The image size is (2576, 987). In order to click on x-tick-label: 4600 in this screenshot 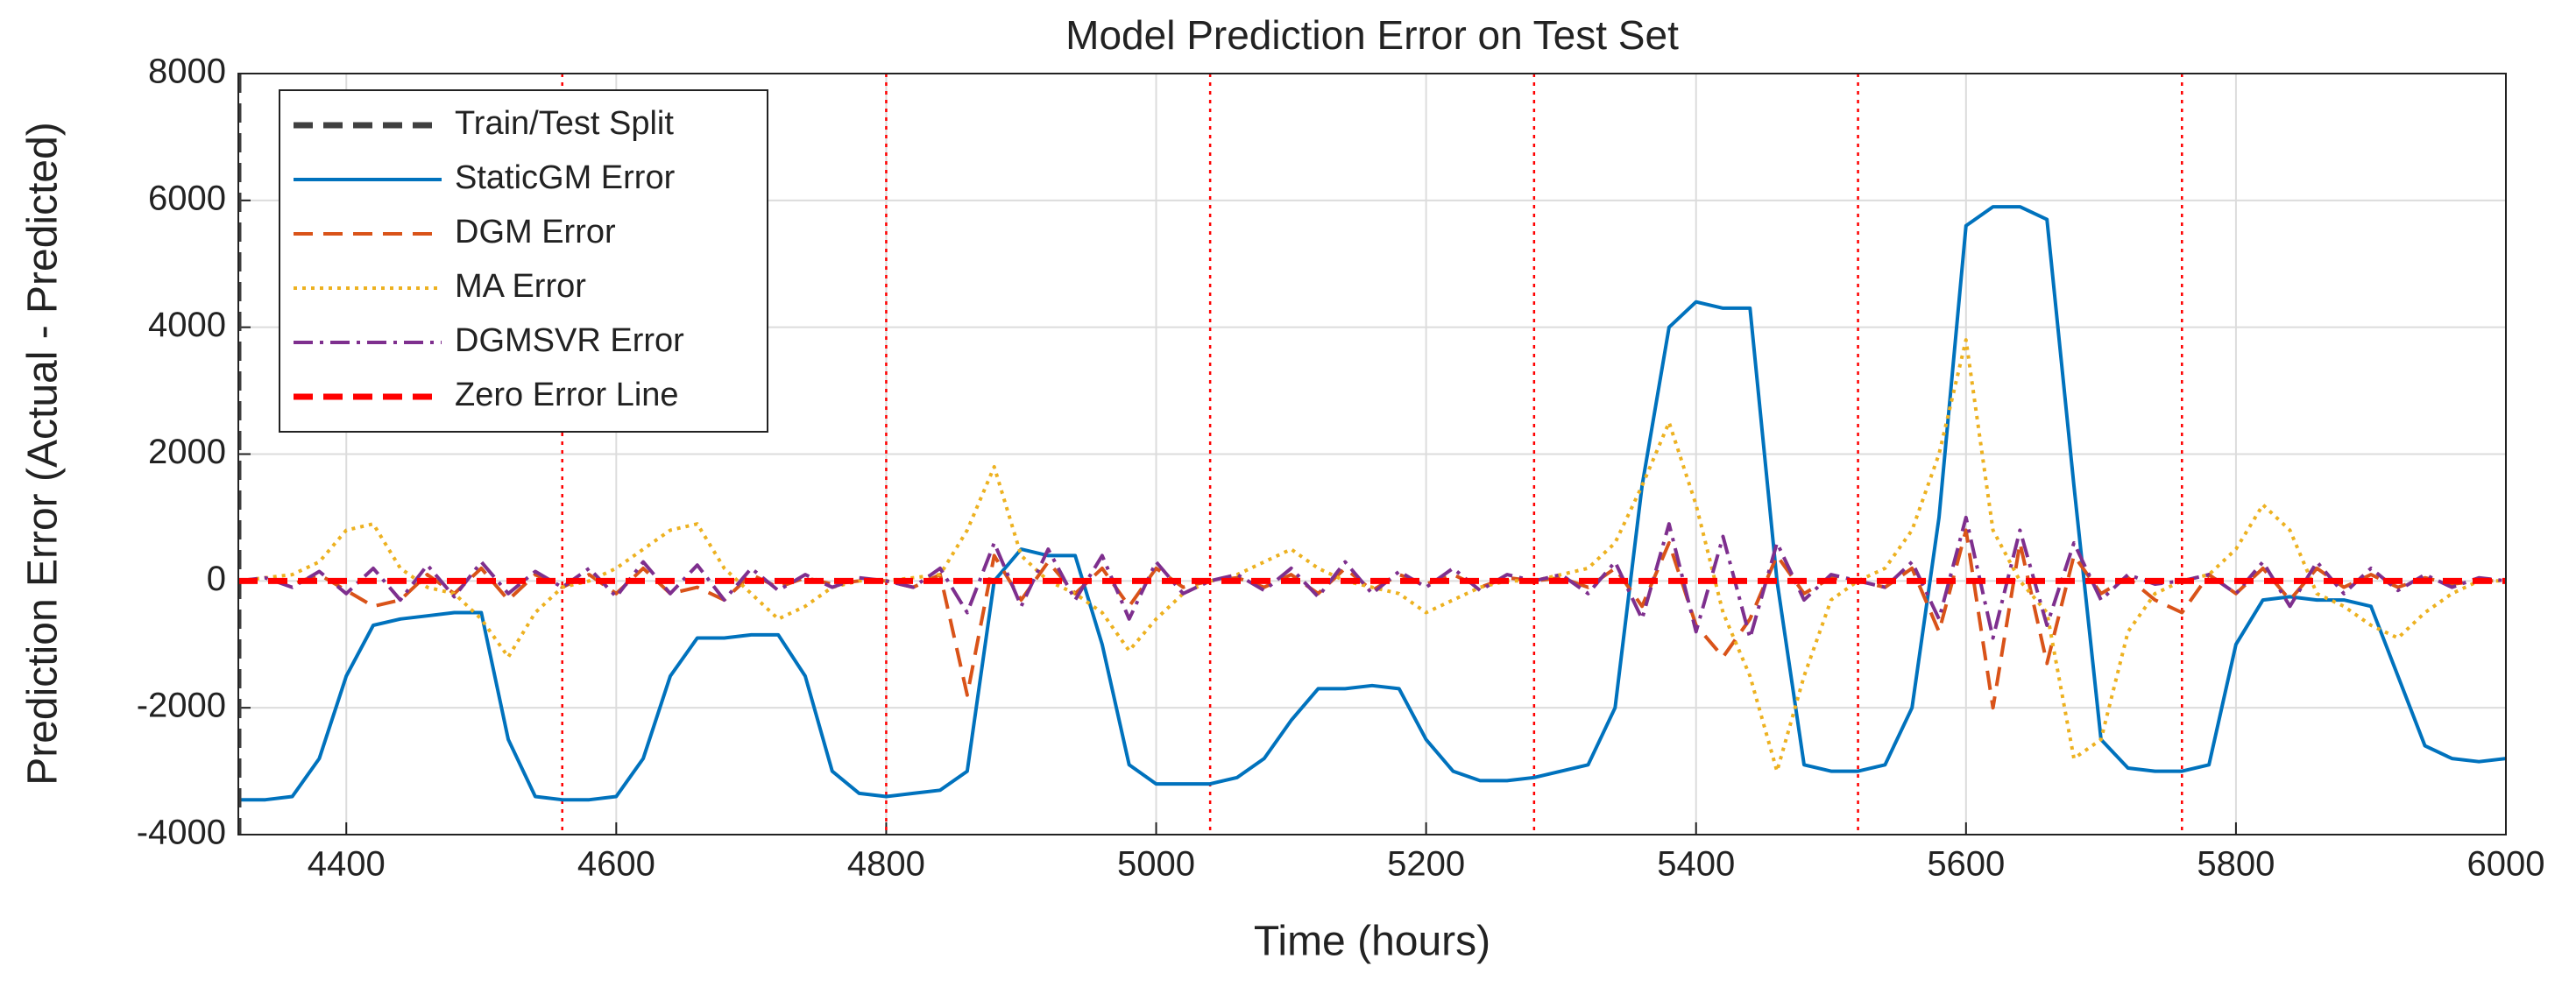, I will do `click(616, 864)`.